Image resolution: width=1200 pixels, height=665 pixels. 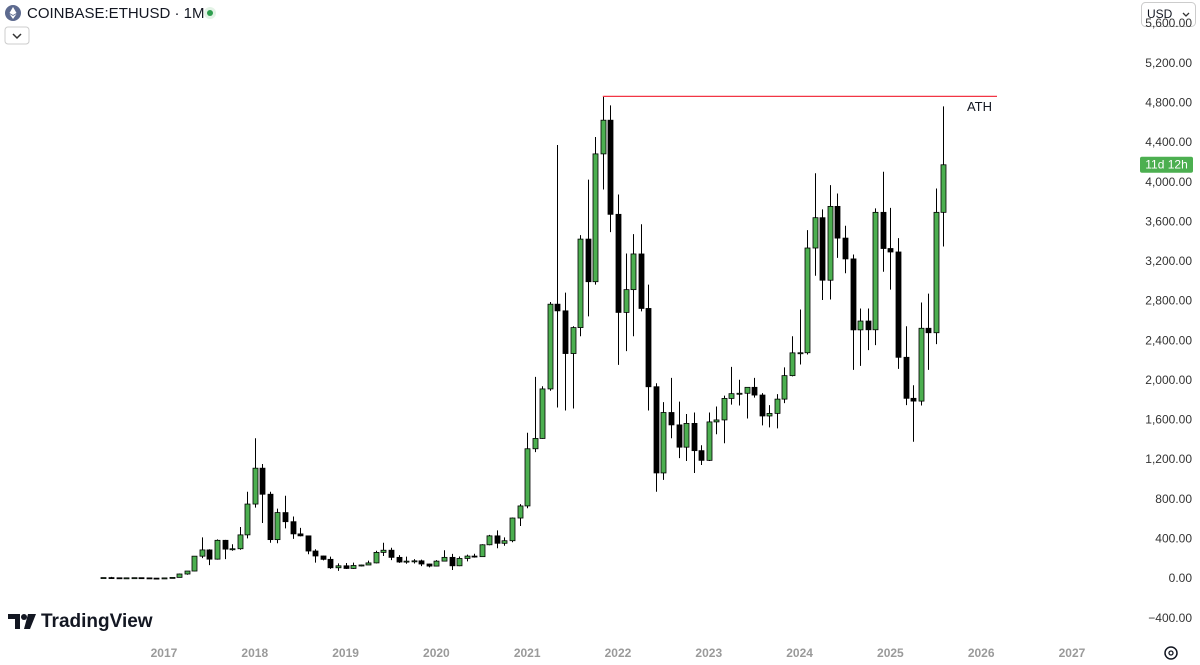 I want to click on y-tick-label: 2,400.00, so click(x=1168, y=340).